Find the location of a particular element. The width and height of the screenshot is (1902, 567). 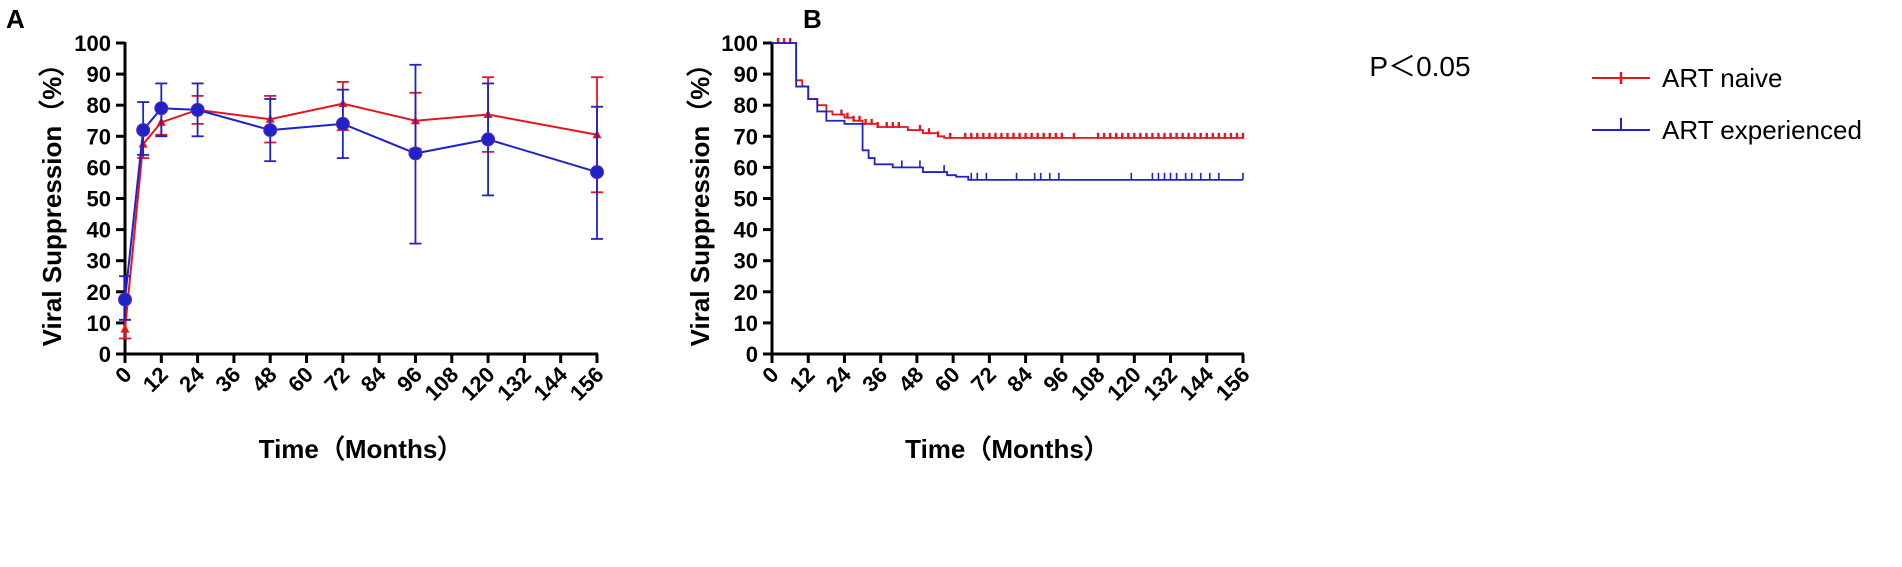

km-curve-art-naive is located at coordinates (1008, 88).